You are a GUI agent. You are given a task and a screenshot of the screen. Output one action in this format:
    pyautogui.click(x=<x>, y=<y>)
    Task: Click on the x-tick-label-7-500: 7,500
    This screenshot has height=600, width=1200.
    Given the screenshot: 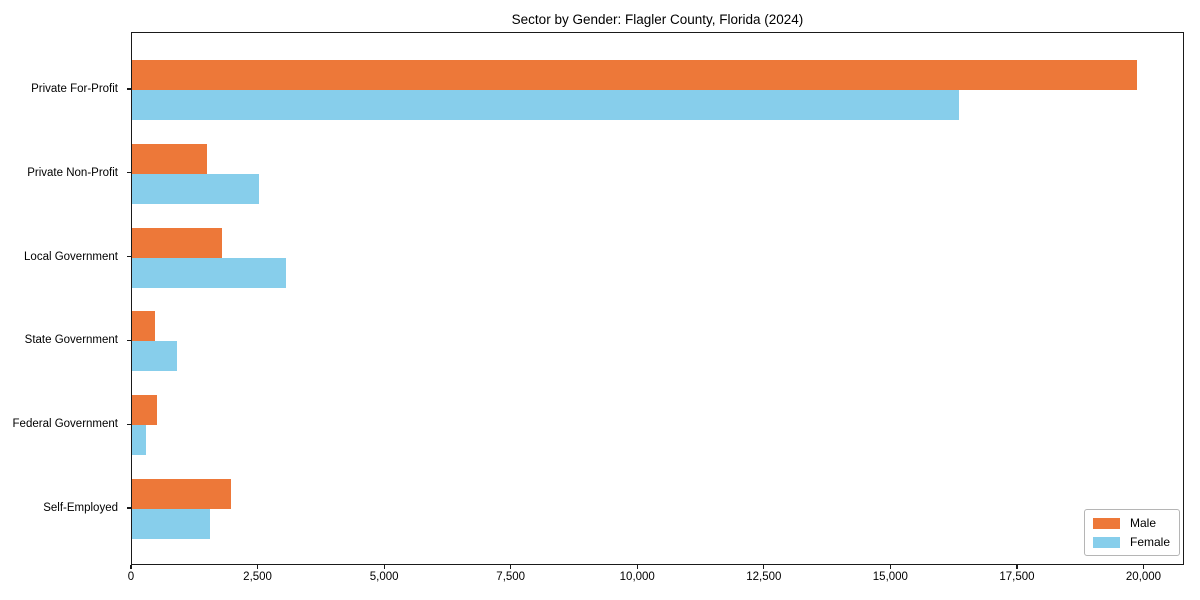 What is the action you would take?
    pyautogui.click(x=511, y=577)
    